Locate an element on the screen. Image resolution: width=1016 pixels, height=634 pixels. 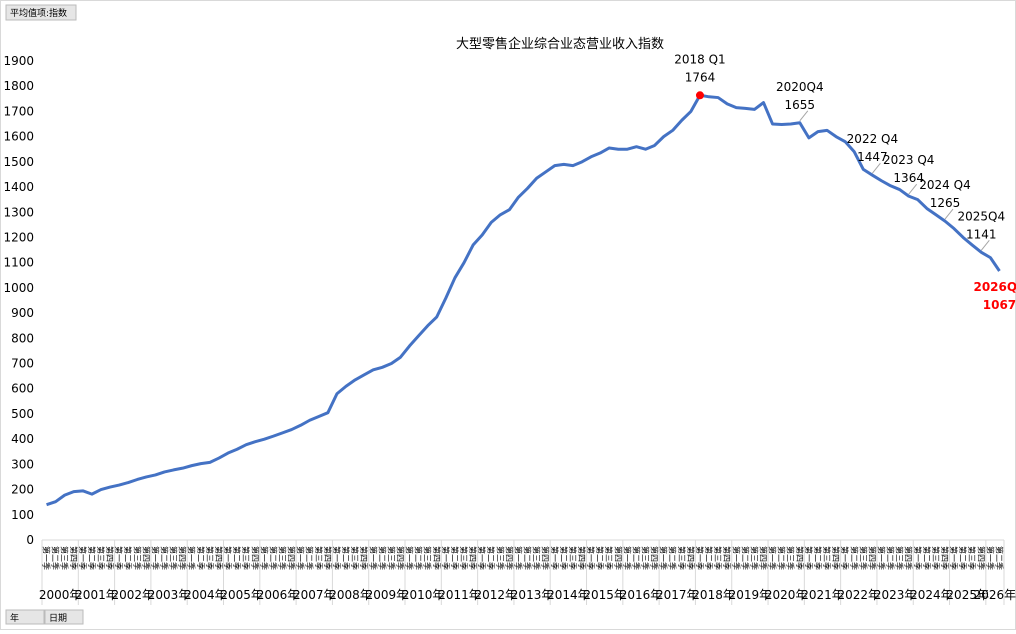
annotation-value: 1655 is located at coordinates (800, 105).